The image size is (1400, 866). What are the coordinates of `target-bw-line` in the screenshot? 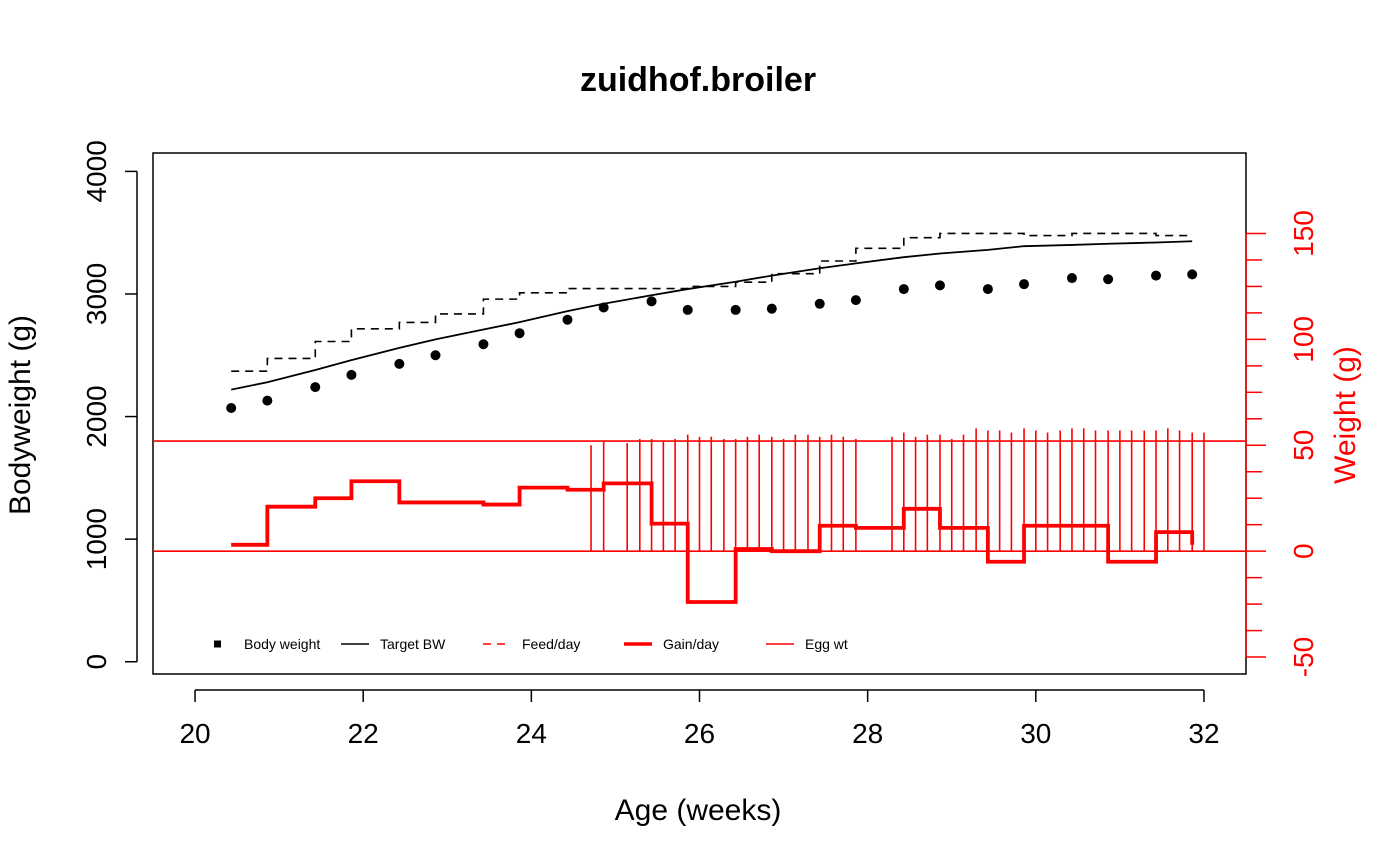 It's located at (712, 315).